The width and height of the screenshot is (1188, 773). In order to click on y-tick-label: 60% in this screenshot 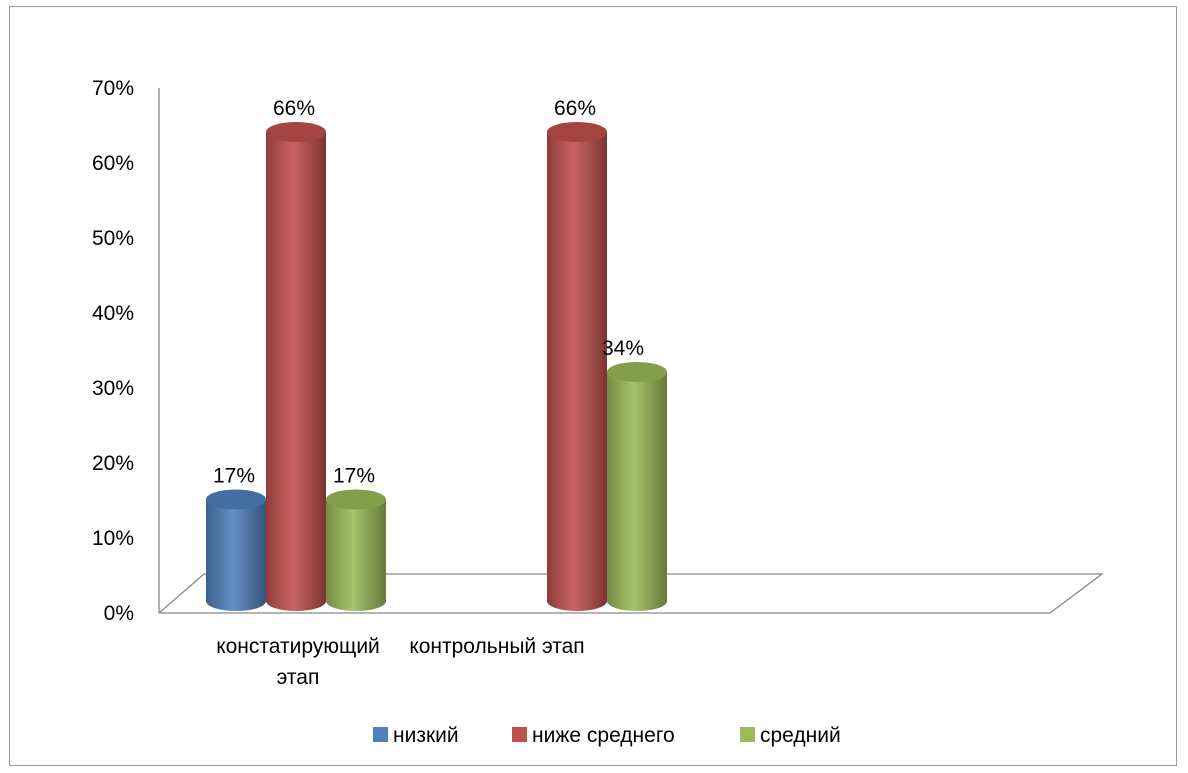, I will do `click(113, 163)`.